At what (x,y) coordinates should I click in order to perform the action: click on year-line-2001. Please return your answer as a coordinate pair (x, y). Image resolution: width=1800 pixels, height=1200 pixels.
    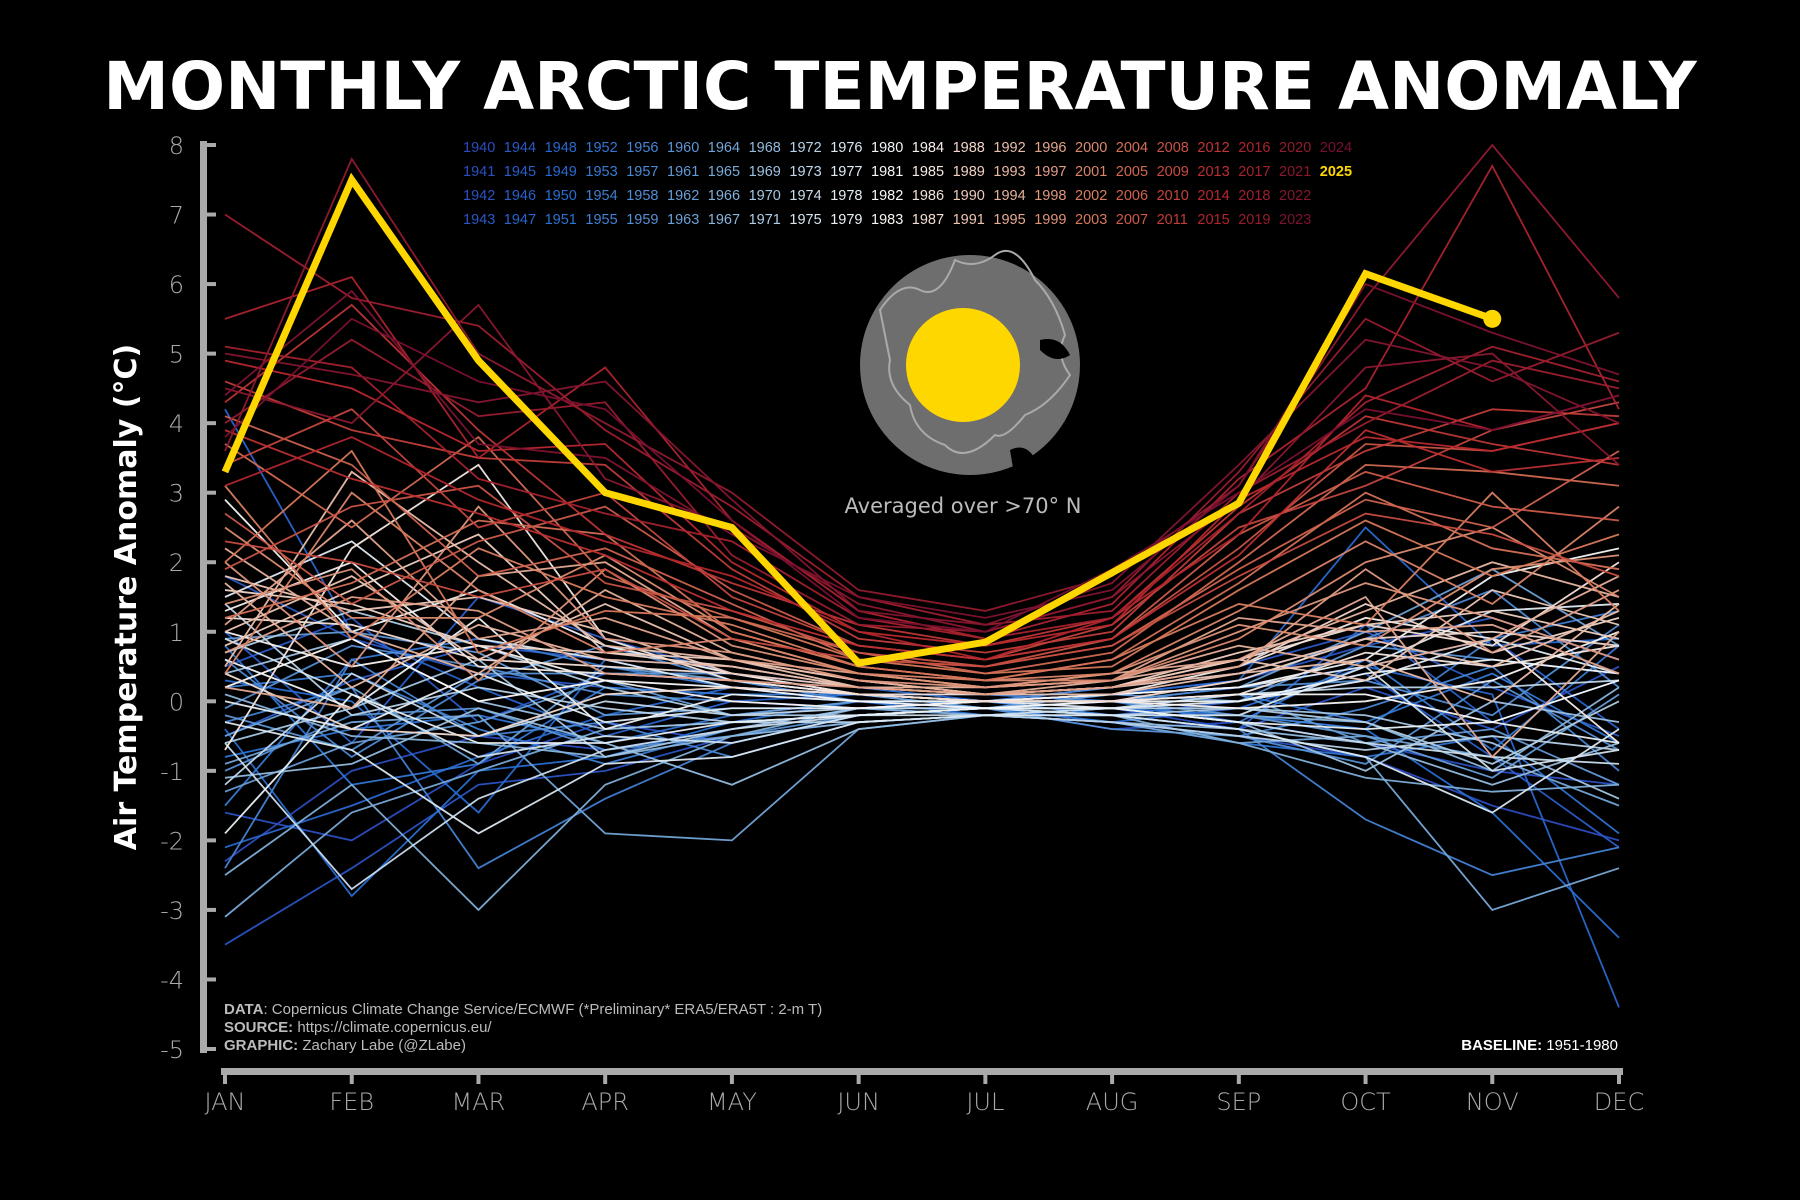
    Looking at the image, I should click on (922, 586).